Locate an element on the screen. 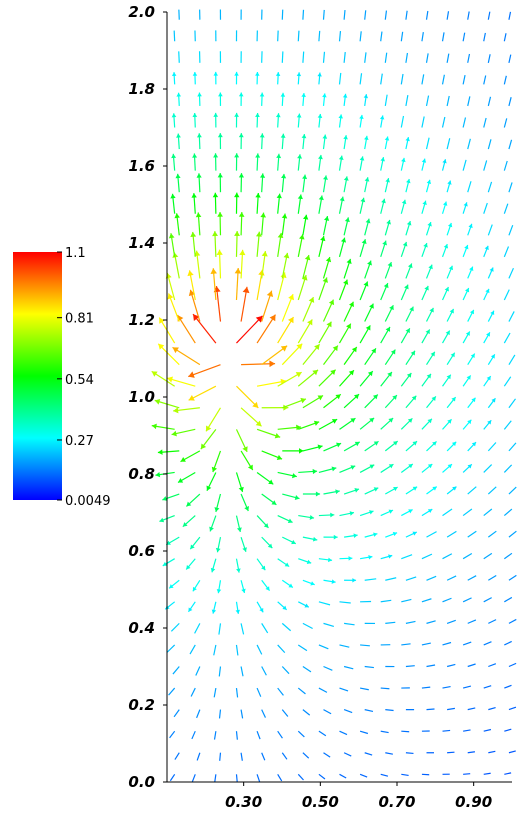  x-tick-label: 0.70 is located at coordinates (396, 802).